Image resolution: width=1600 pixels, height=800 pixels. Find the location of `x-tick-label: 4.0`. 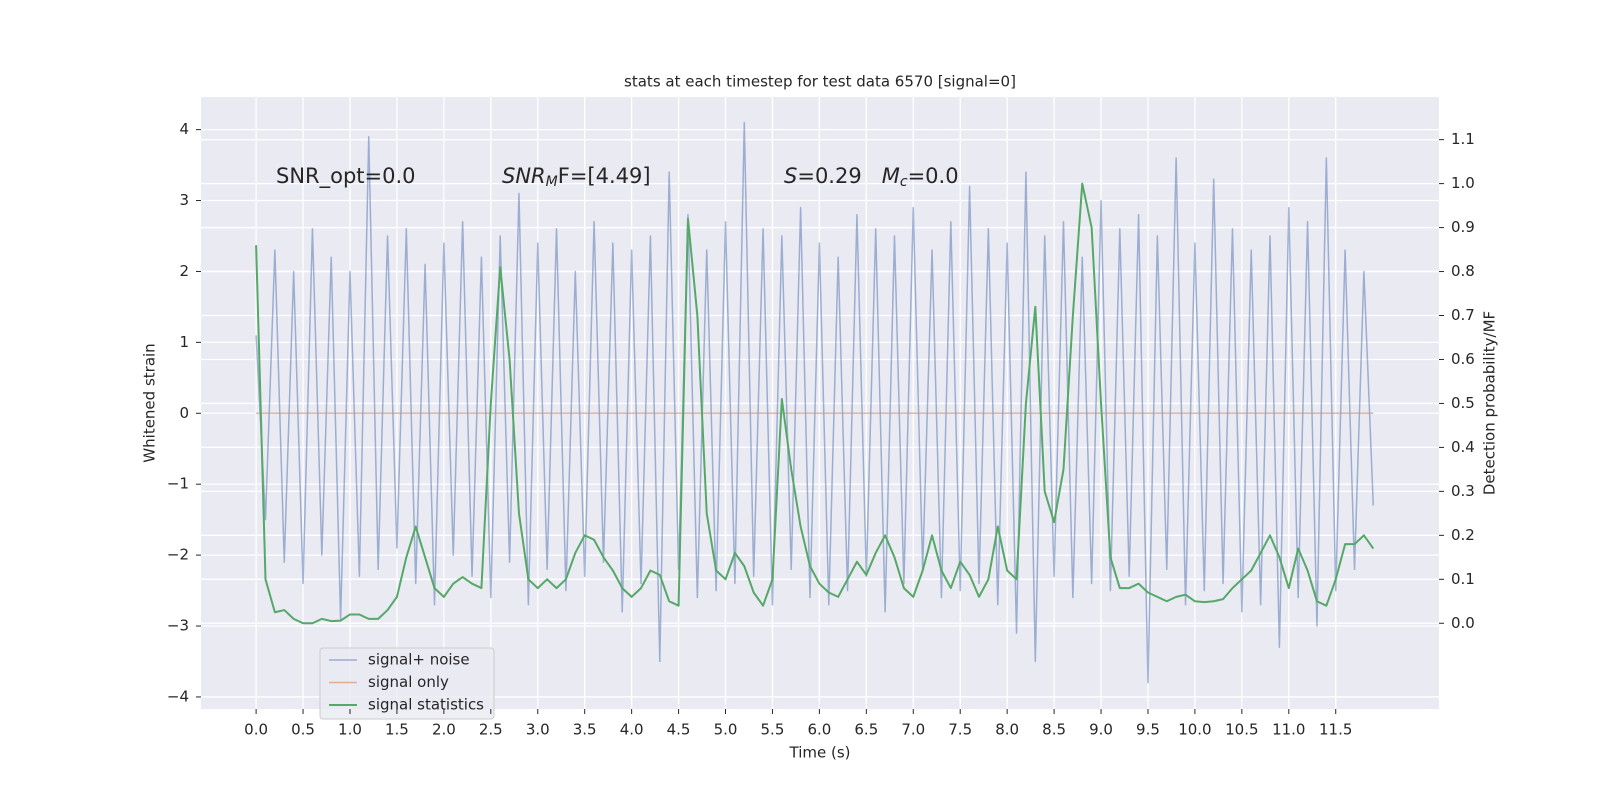

x-tick-label: 4.0 is located at coordinates (632, 730).